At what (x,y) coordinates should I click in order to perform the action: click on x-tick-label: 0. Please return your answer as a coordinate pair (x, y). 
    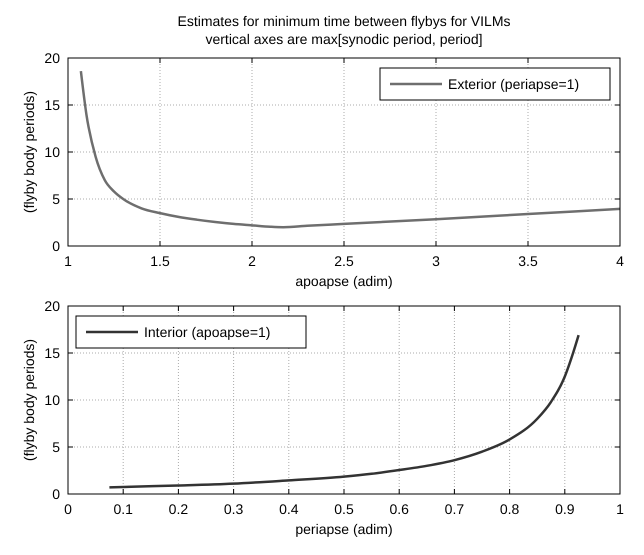
    Looking at the image, I should click on (68, 509).